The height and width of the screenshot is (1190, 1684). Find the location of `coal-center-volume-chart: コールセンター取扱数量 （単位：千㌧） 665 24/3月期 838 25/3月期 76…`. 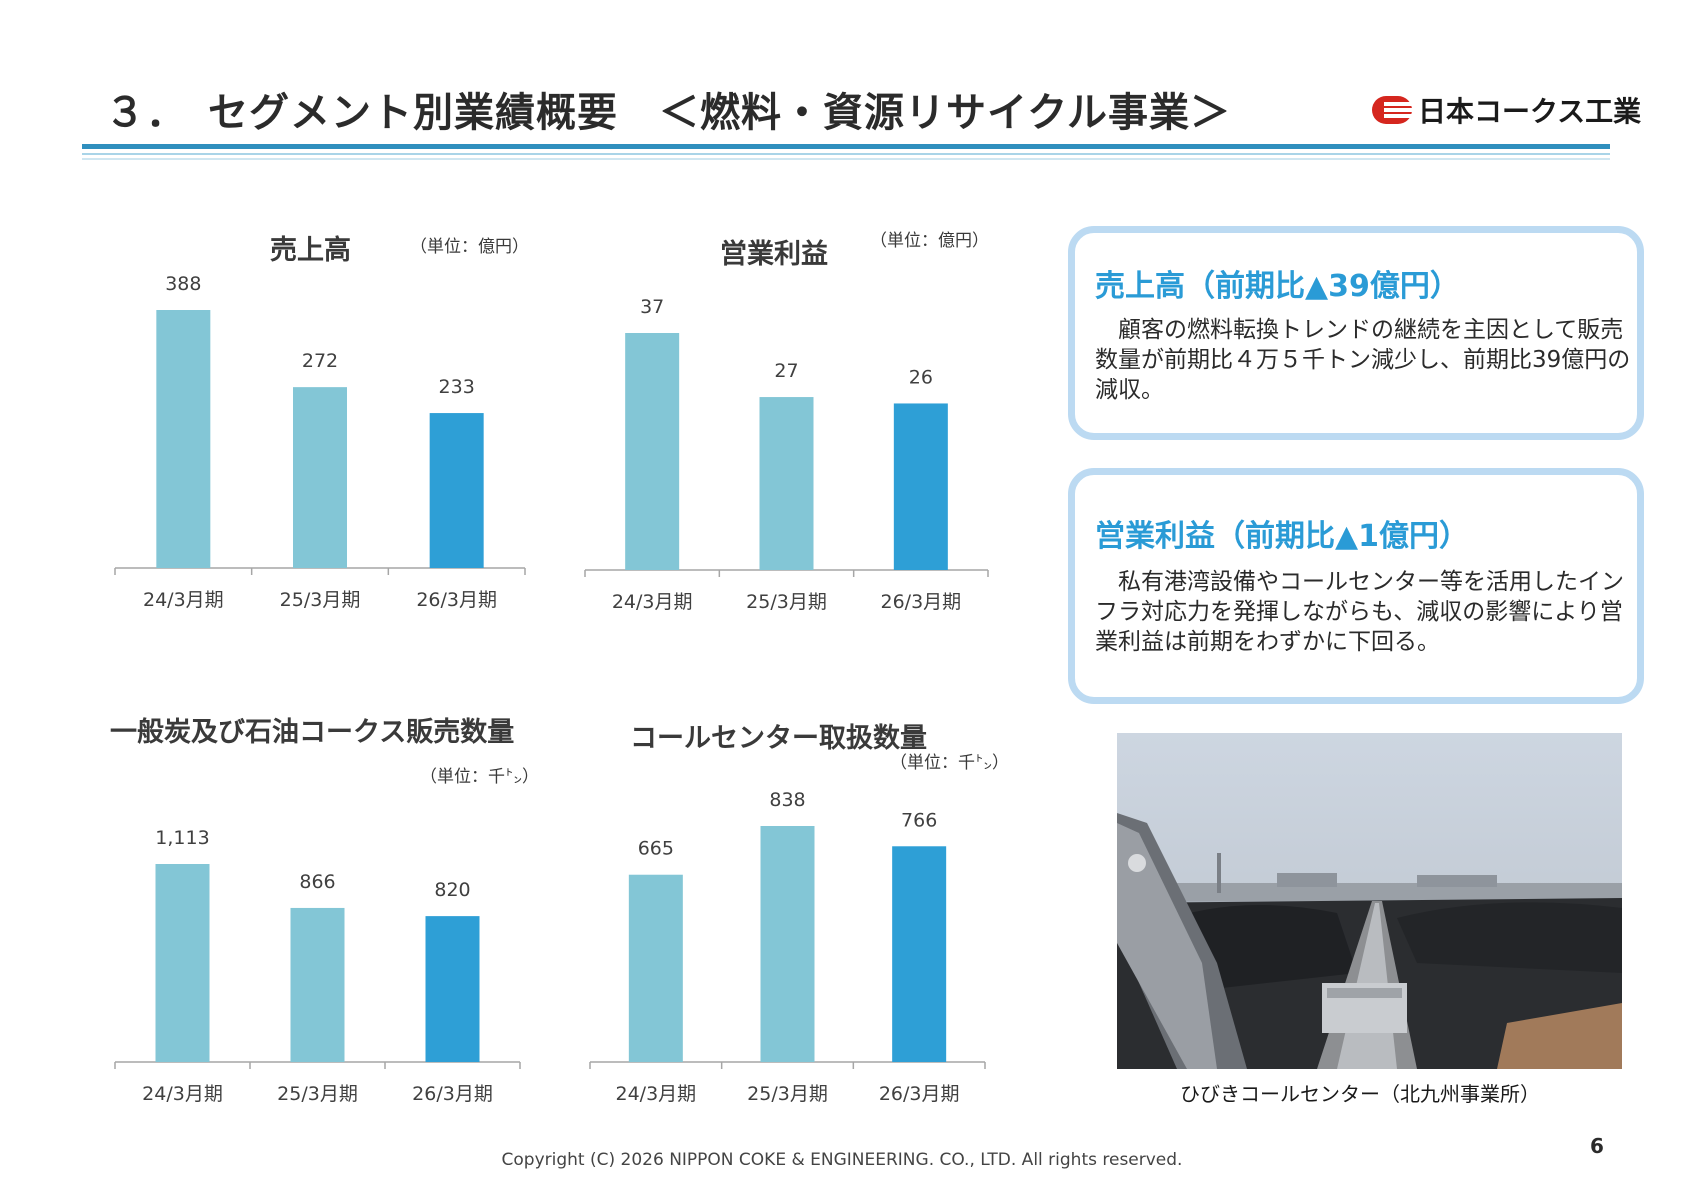

coal-center-volume-chart: コールセンター取扱数量 （単位：千㌧） 665 24/3月期 838 25/3月期 76… is located at coordinates (799, 920).